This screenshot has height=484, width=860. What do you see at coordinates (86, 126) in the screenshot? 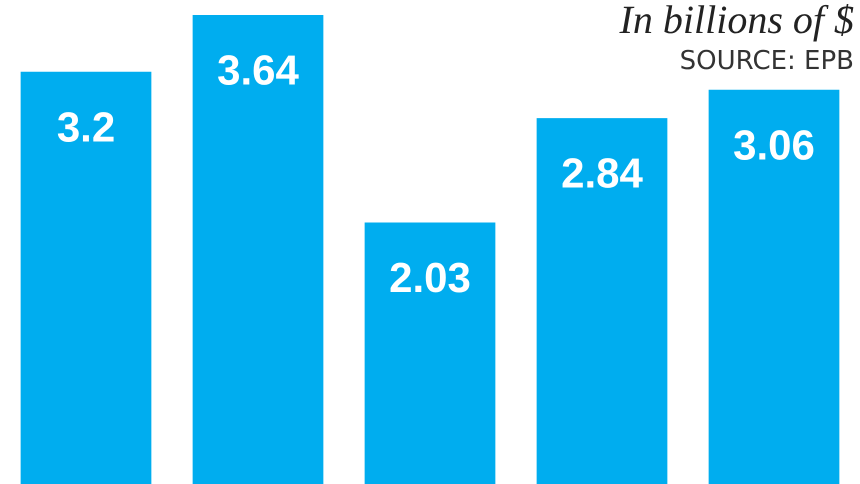
I see `data-label: 3.2` at bounding box center [86, 126].